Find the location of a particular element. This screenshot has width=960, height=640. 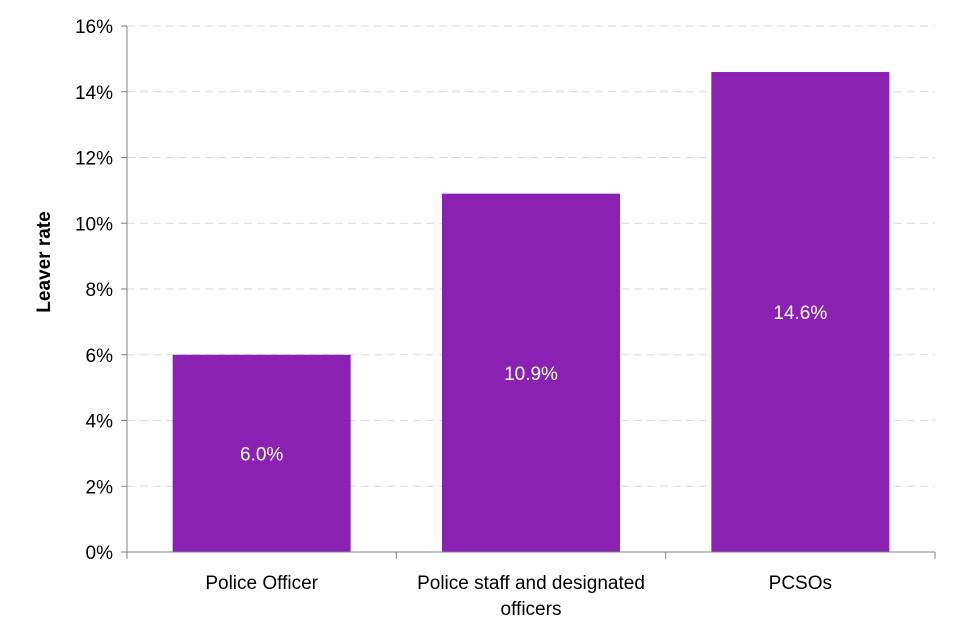

y-tick-label: 6% is located at coordinates (100, 356).